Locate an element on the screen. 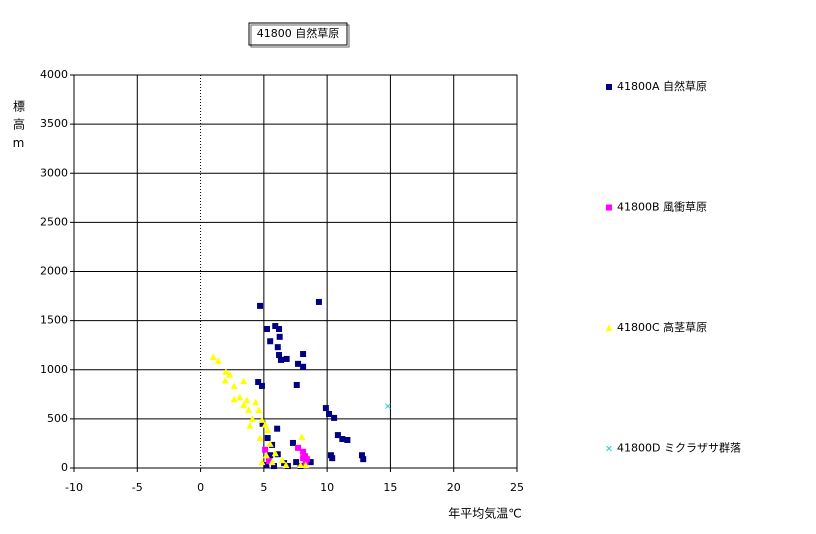 The image size is (816, 534). y-axis-label: 標高m is located at coordinates (19, 128).